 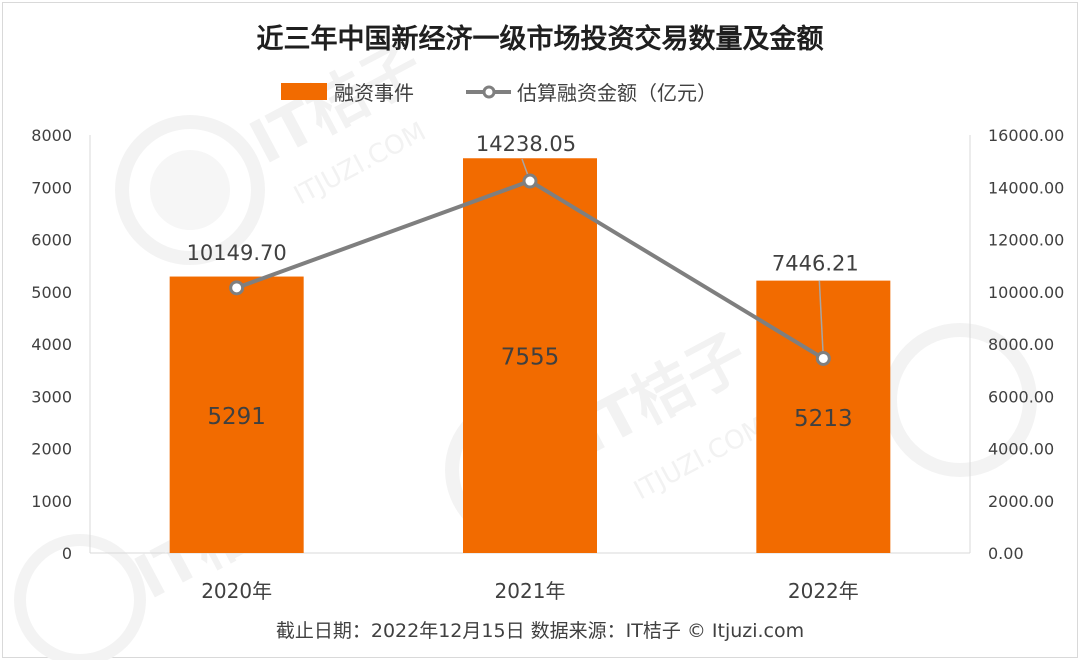 What do you see at coordinates (1021, 449) in the screenshot?
I see `y-right-tick-label: 4000.00` at bounding box center [1021, 449].